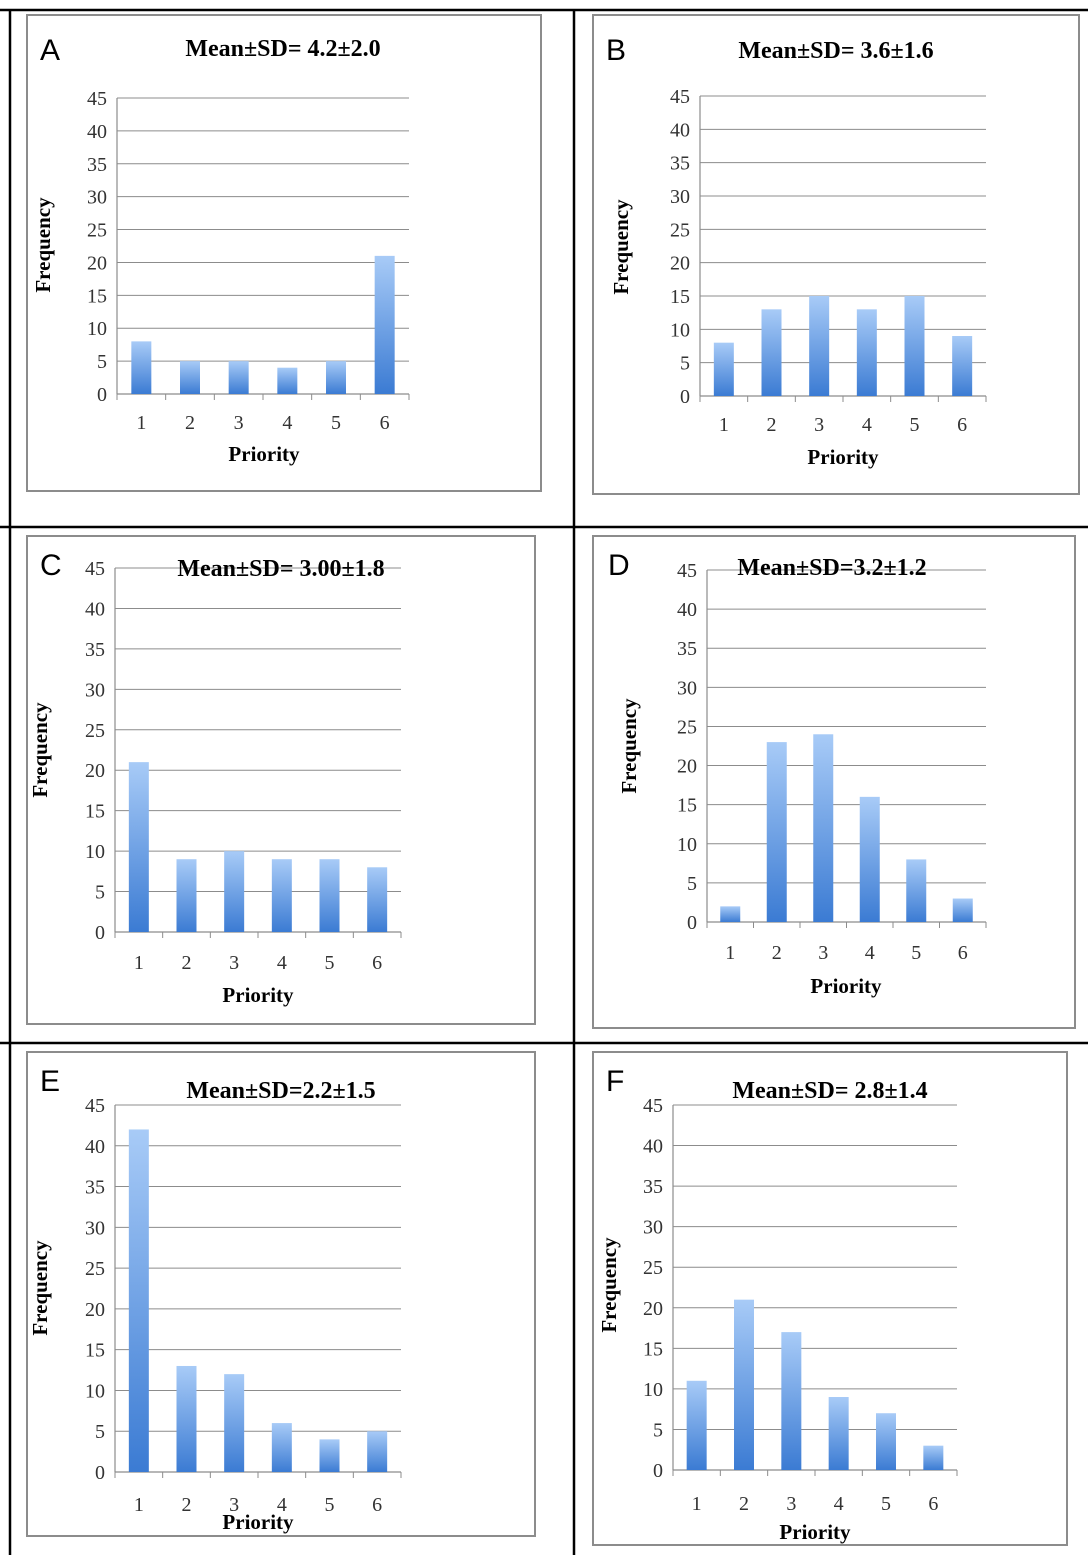  Describe the element at coordinates (687, 688) in the screenshot. I see `y-tick-label: 30` at that location.